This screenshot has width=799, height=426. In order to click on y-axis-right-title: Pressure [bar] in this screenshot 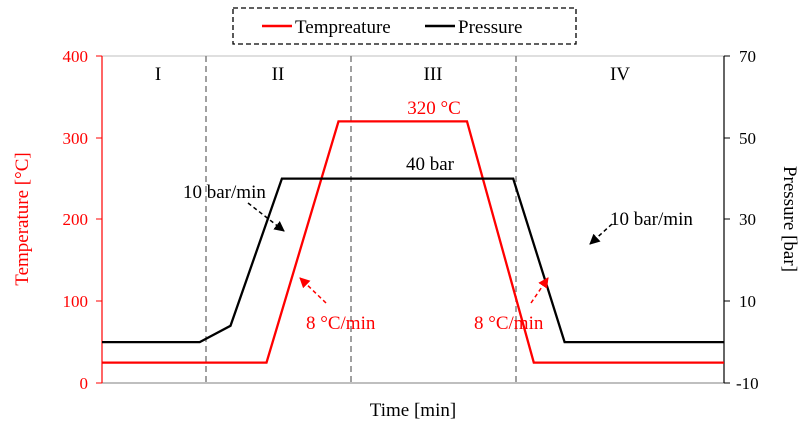, I will do `click(789, 219)`.